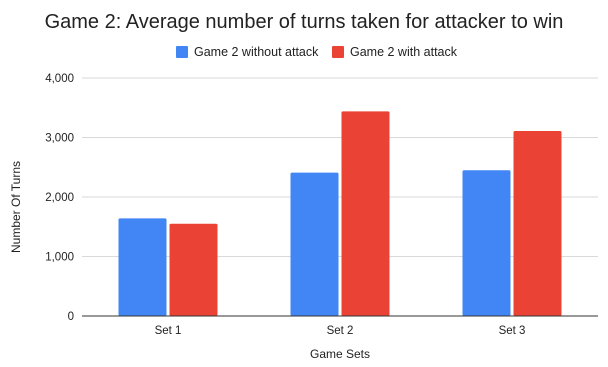  Describe the element at coordinates (486, 243) in the screenshot. I see `bar-set-3-without-attack` at that location.